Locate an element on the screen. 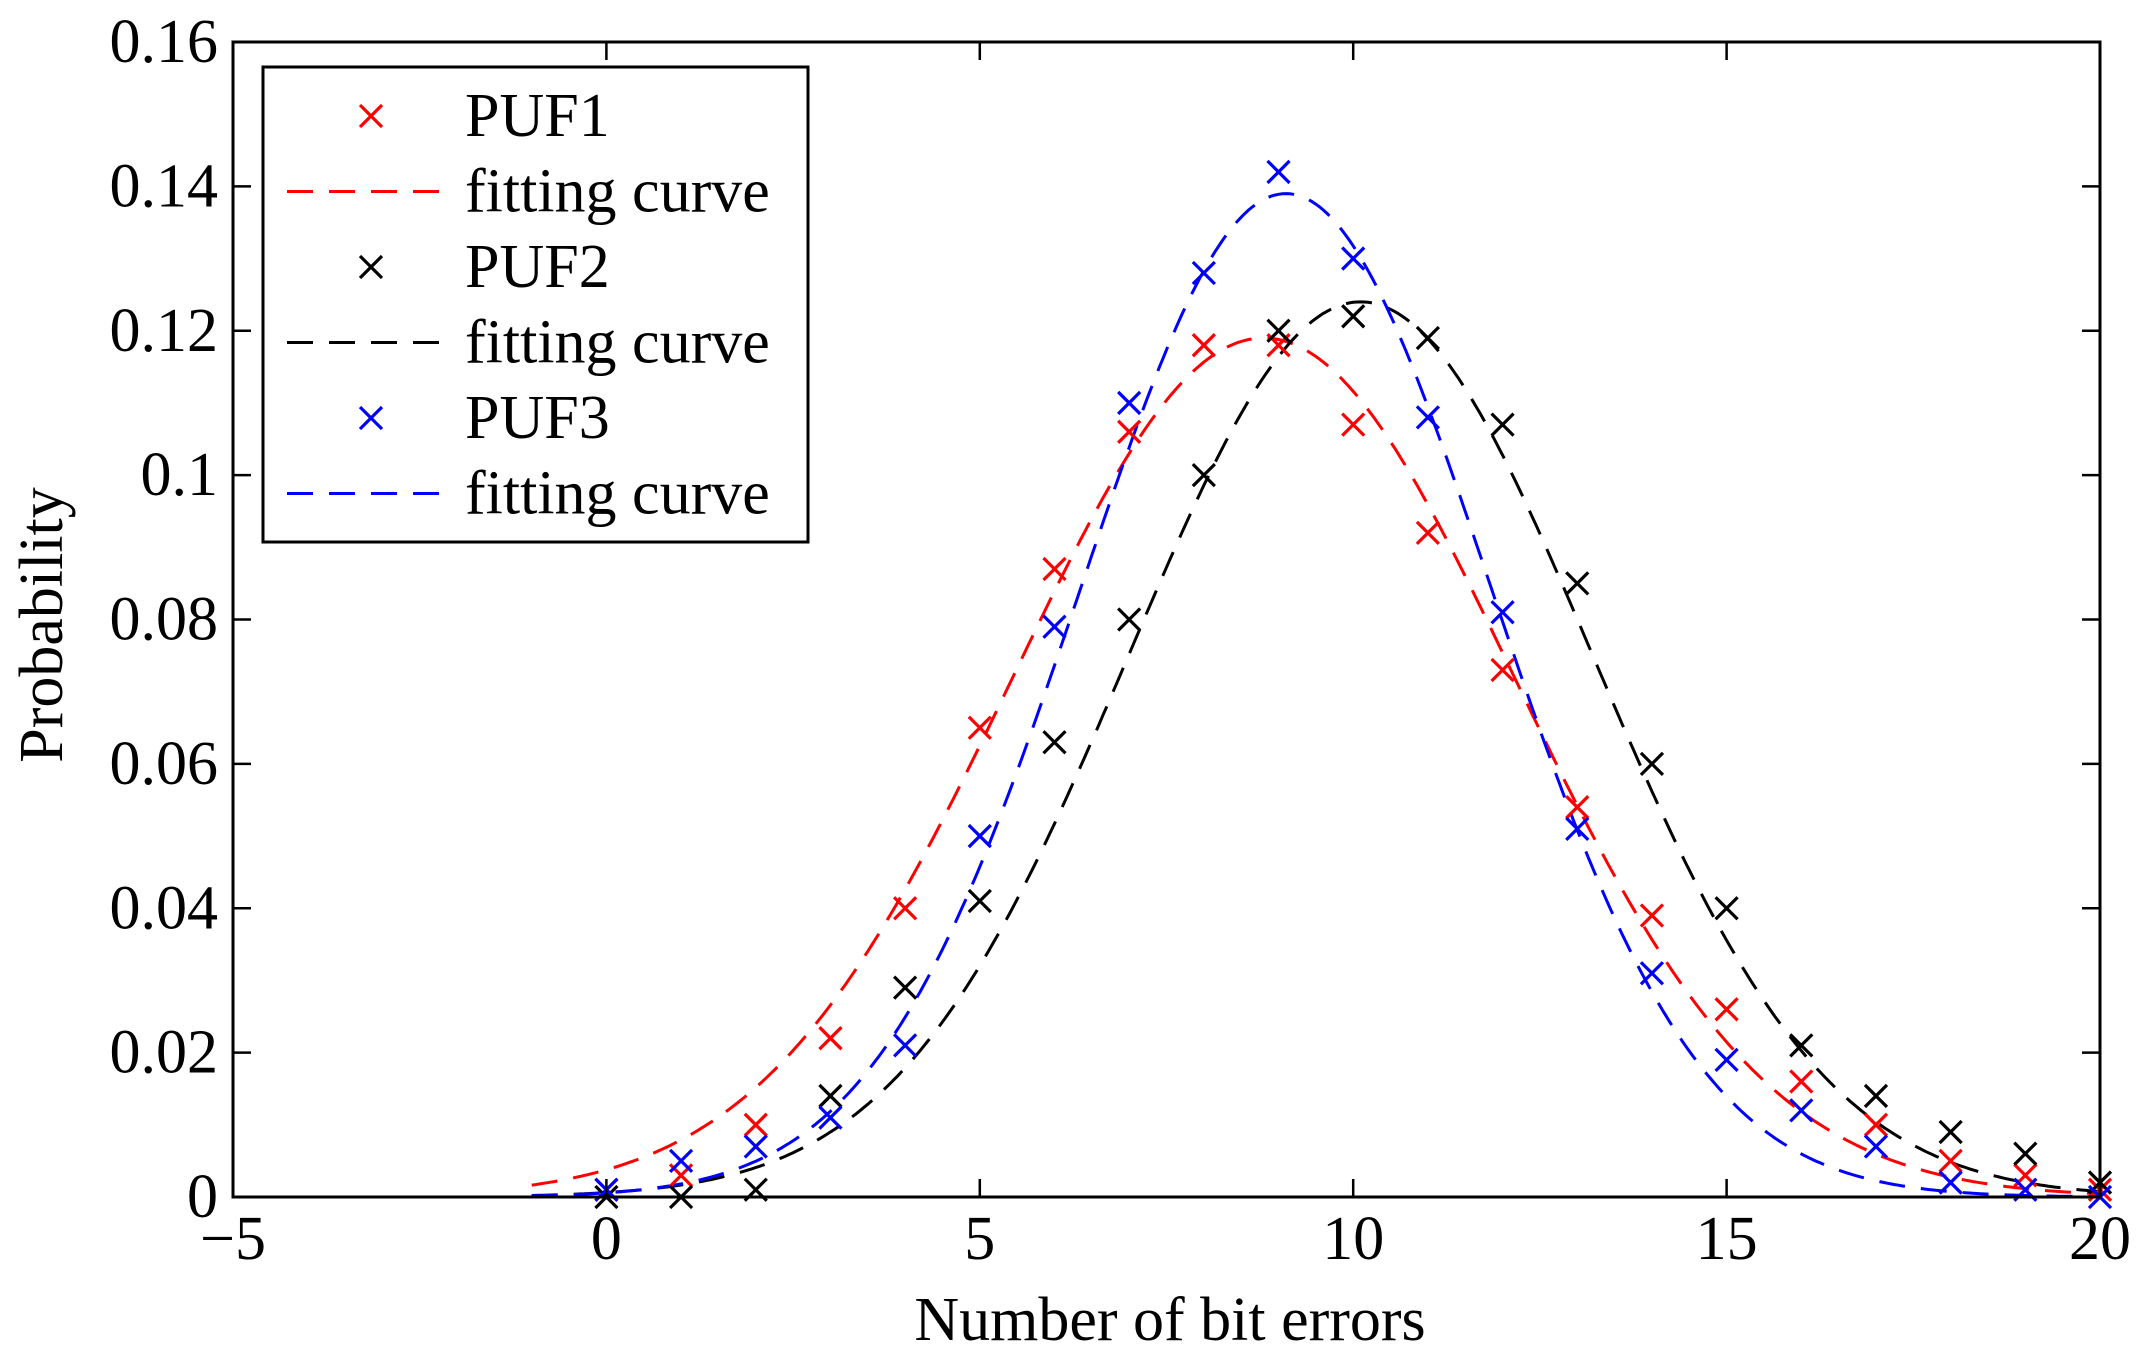 This screenshot has height=1353, width=2139. x-tick-label: 0 is located at coordinates (606, 1239).